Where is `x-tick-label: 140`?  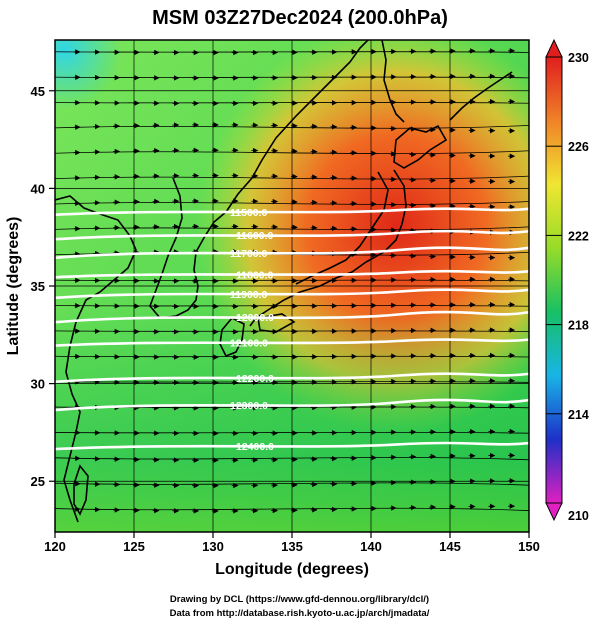
x-tick-label: 140 is located at coordinates (371, 546).